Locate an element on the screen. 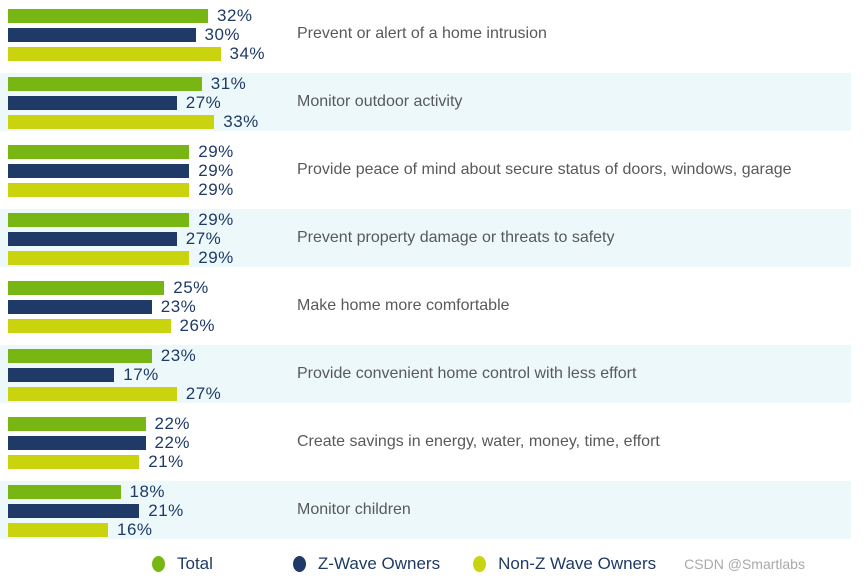 The width and height of the screenshot is (865, 584). bar-group: 31% 27% 33% is located at coordinates (425, 102).